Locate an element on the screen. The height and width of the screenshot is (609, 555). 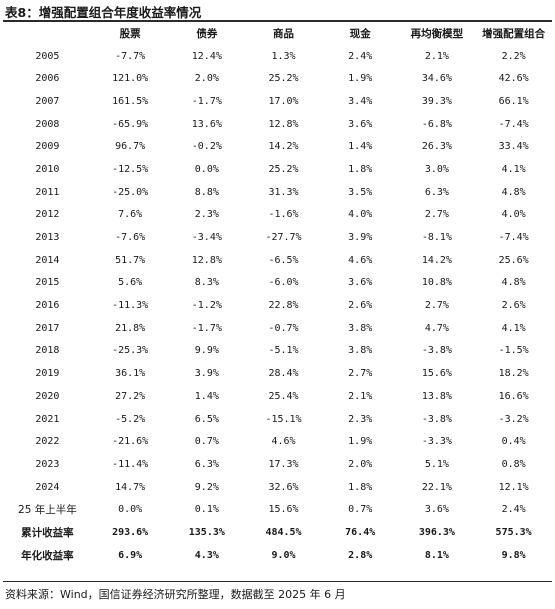
table-row: 2010 -12.5% 0.0% 25.2% 1.8% 3.0% 4.1% is located at coordinates (277, 169).